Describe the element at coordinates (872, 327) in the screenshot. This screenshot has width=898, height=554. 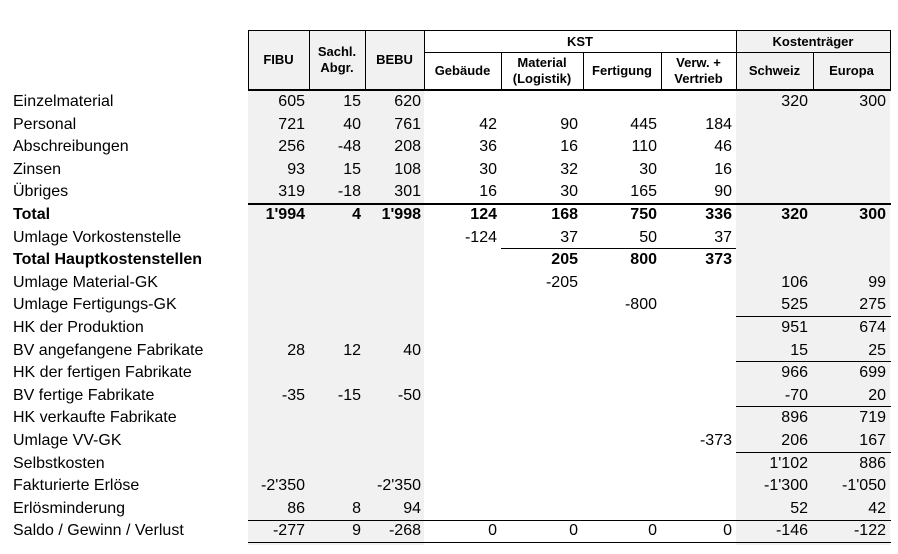
I see `cell-europa: 674` at that location.